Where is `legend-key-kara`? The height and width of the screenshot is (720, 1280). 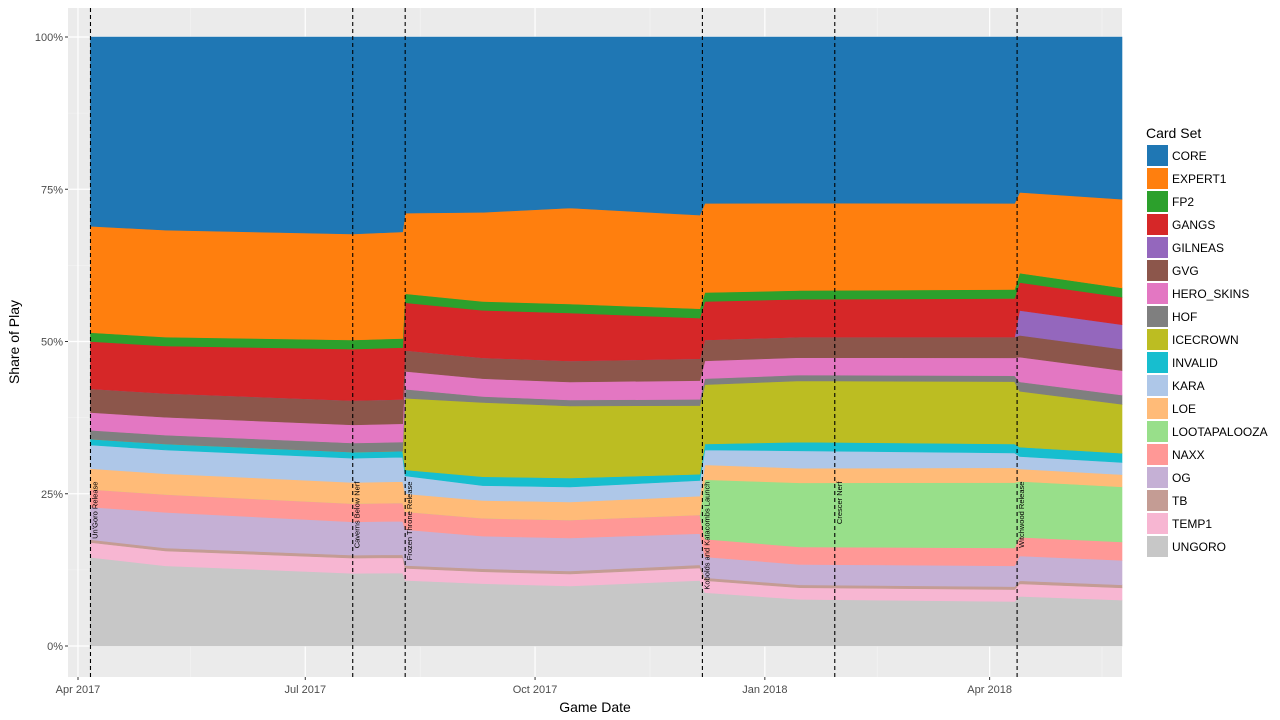 legend-key-kara is located at coordinates (1157, 385).